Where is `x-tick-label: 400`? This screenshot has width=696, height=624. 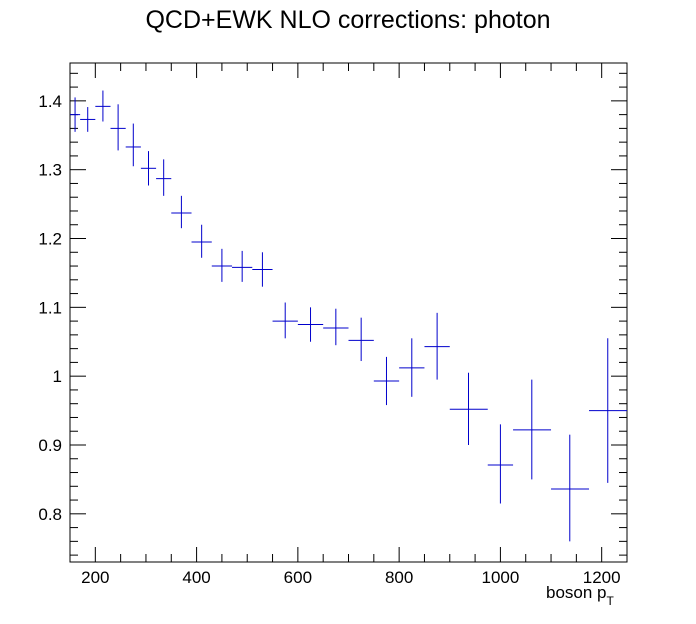 x-tick-label: 400 is located at coordinates (196, 577).